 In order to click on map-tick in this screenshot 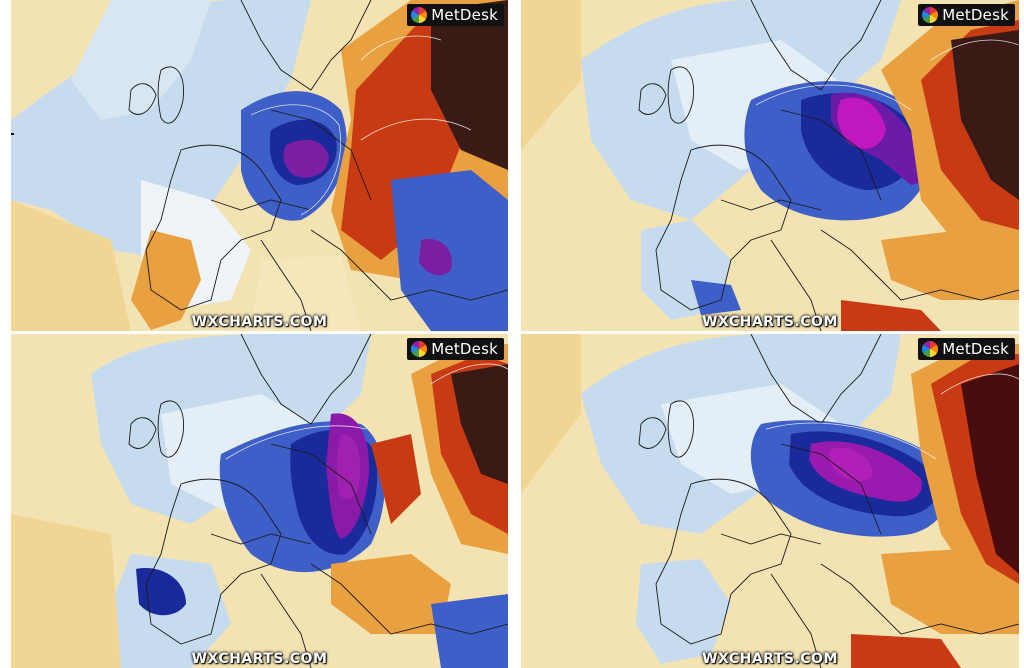, I will do `click(12, 134)`.